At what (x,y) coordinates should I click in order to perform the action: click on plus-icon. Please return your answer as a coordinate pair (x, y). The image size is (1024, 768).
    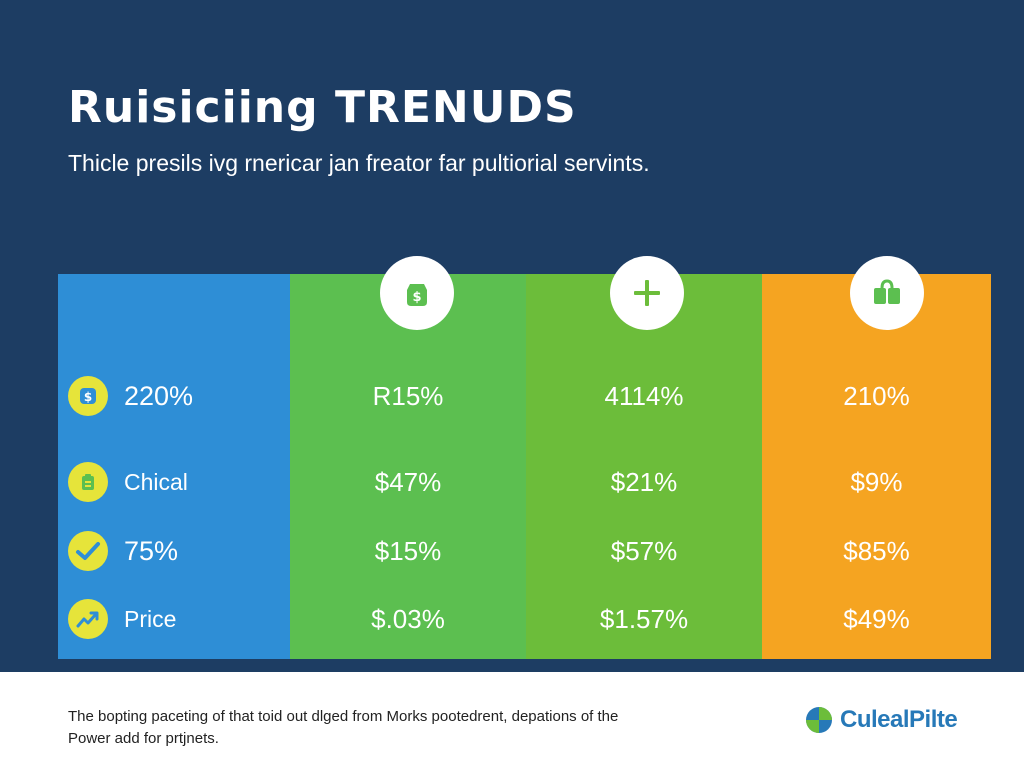
    Looking at the image, I should click on (647, 293).